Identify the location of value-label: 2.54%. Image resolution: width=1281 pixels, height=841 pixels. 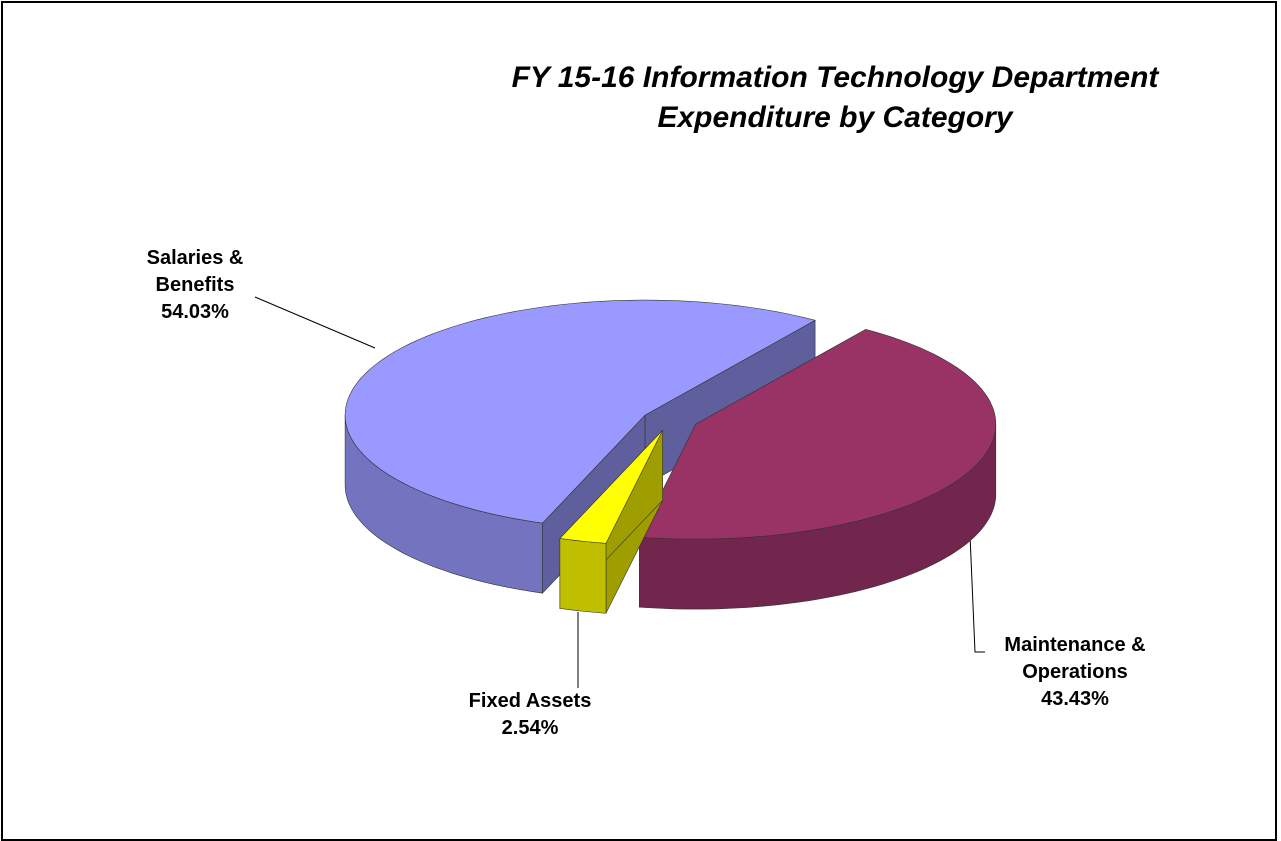
(530, 728).